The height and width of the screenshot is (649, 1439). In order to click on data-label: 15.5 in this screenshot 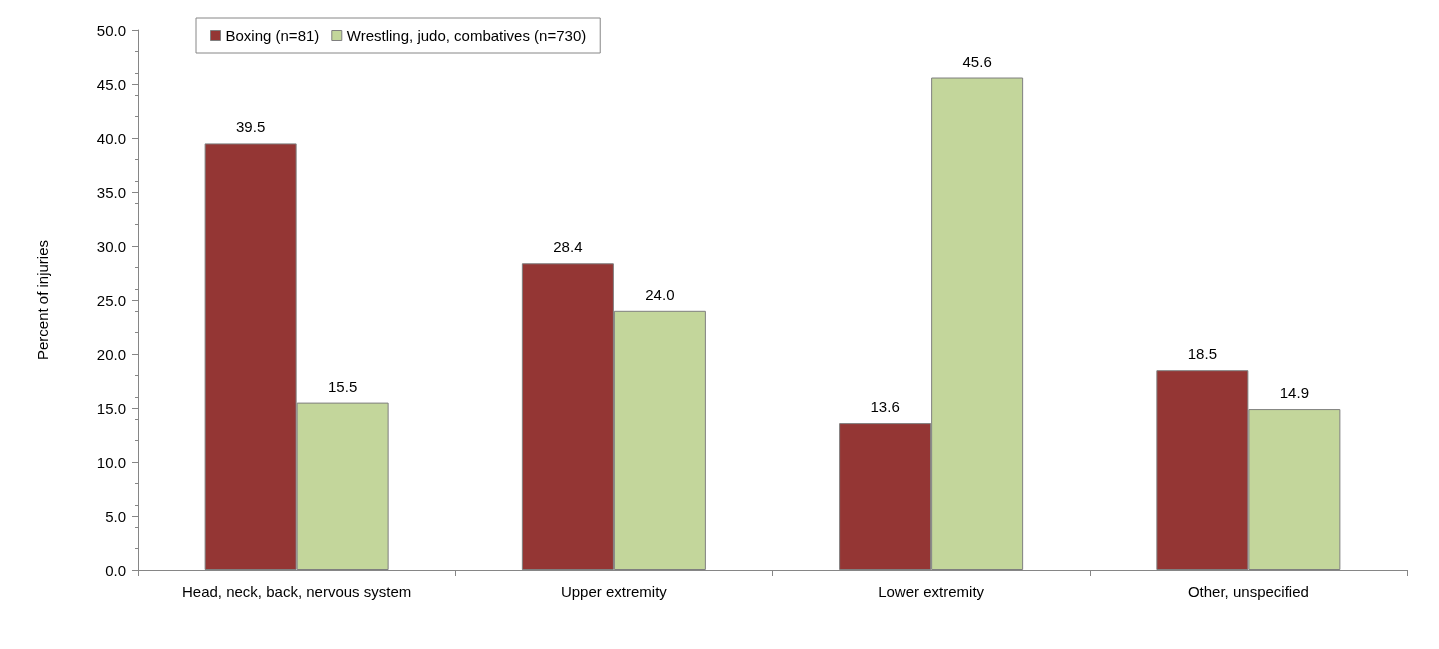, I will do `click(343, 386)`.